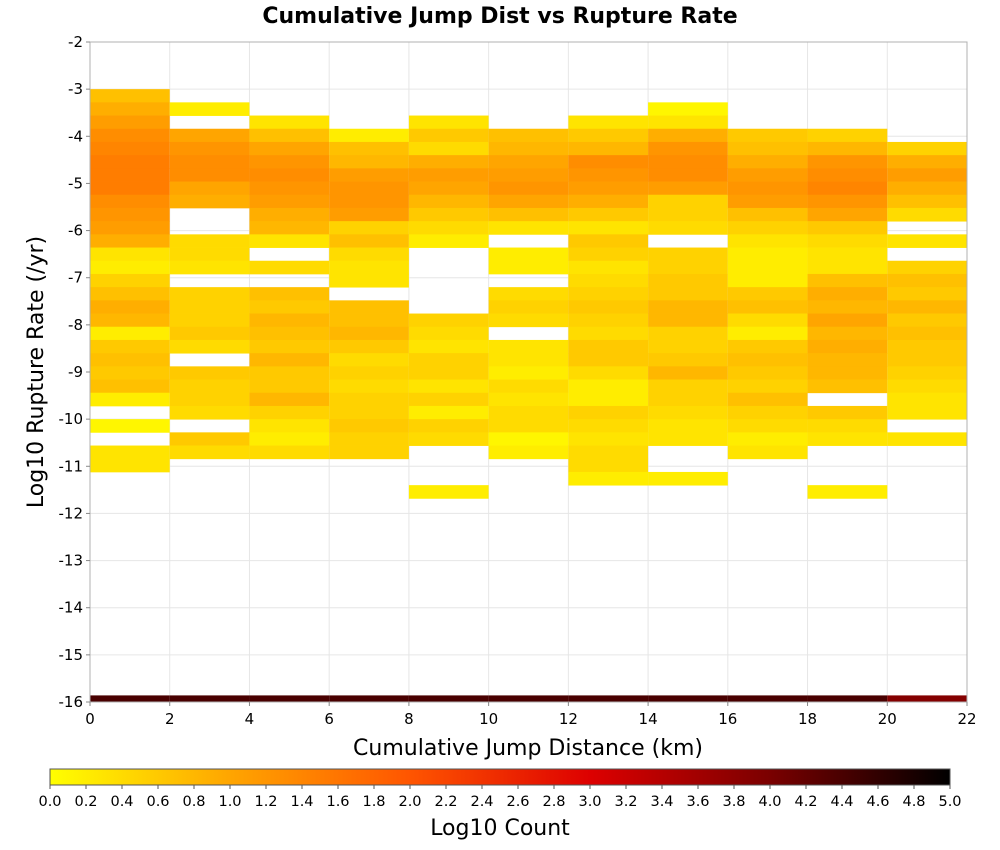 The height and width of the screenshot is (850, 1000). What do you see at coordinates (71, 419) in the screenshot?
I see `y-tick-label: -10` at bounding box center [71, 419].